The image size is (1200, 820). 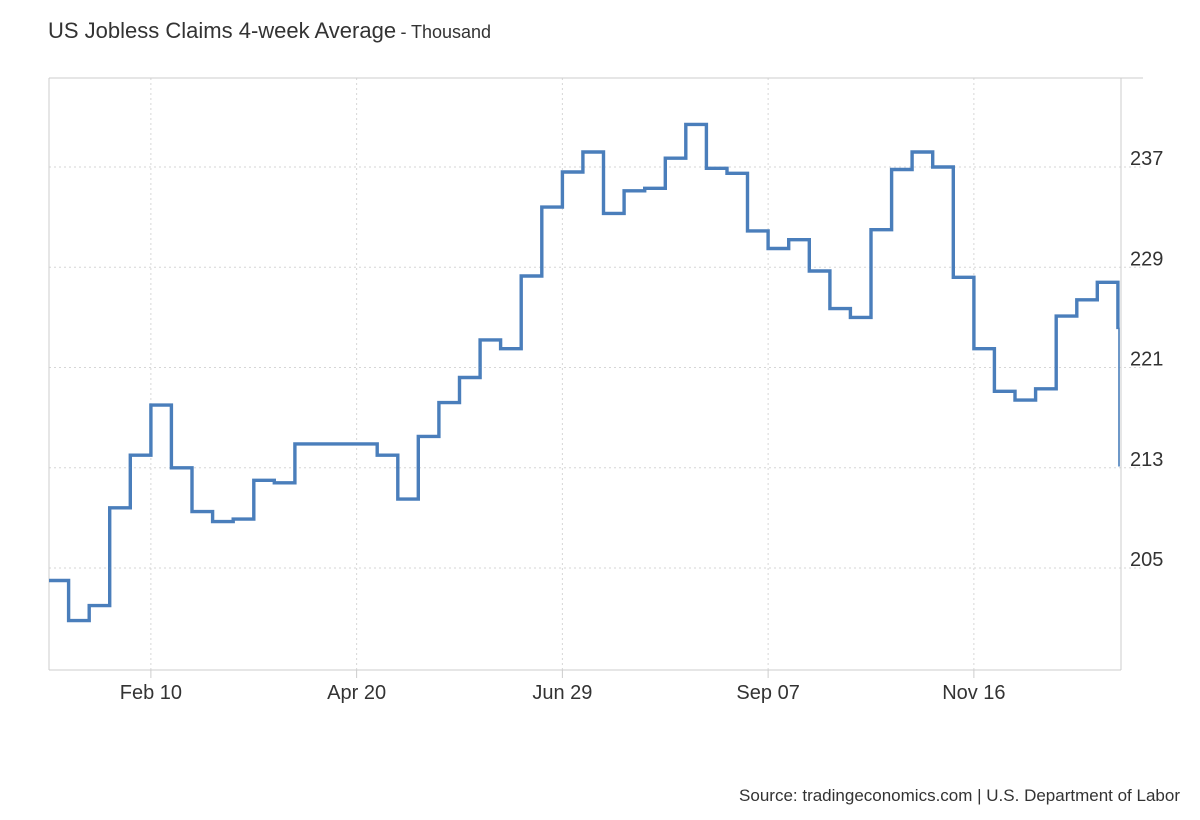 What do you see at coordinates (767, 693) in the screenshot?
I see `x-tick-label: Sep 07` at bounding box center [767, 693].